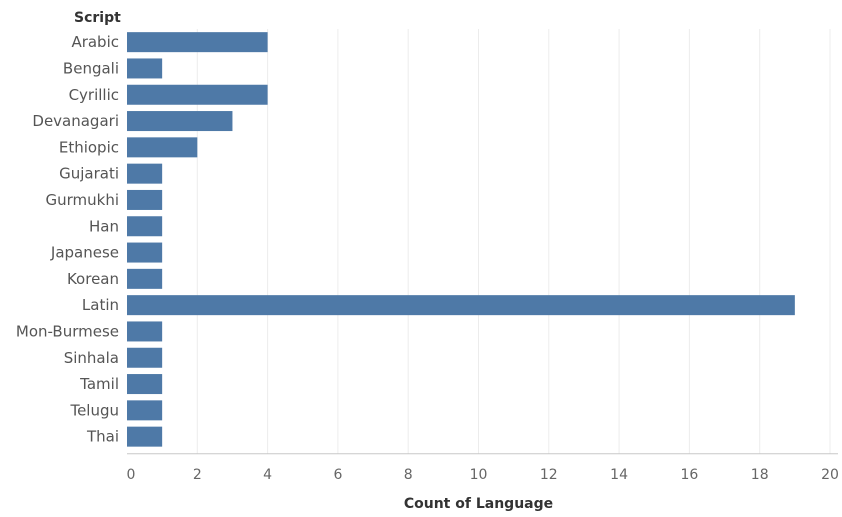 The image size is (842, 517). What do you see at coordinates (479, 475) in the screenshot?
I see `x-tick-label: 10` at bounding box center [479, 475].